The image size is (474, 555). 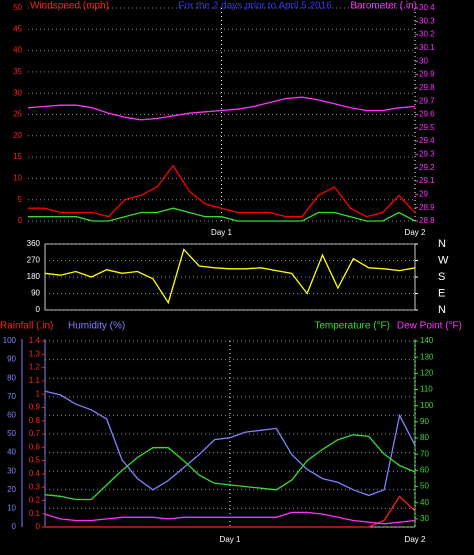 What do you see at coordinates (424, 470) in the screenshot?
I see `y2-tick-label: 60` at bounding box center [424, 470].